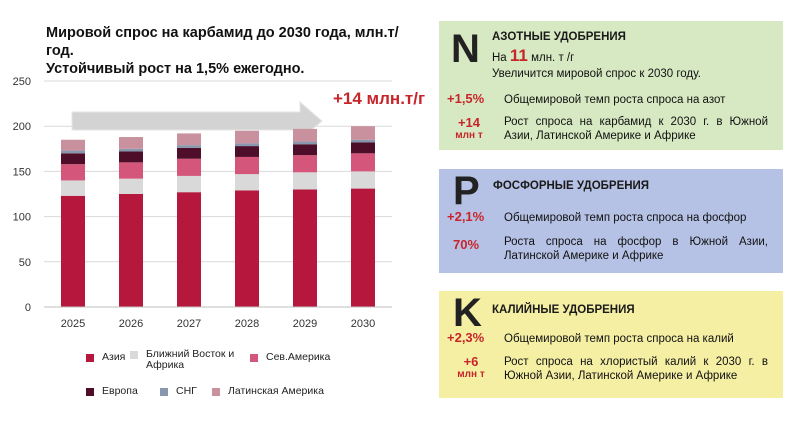  I want to click on x-tick-label: 2029, so click(305, 324).